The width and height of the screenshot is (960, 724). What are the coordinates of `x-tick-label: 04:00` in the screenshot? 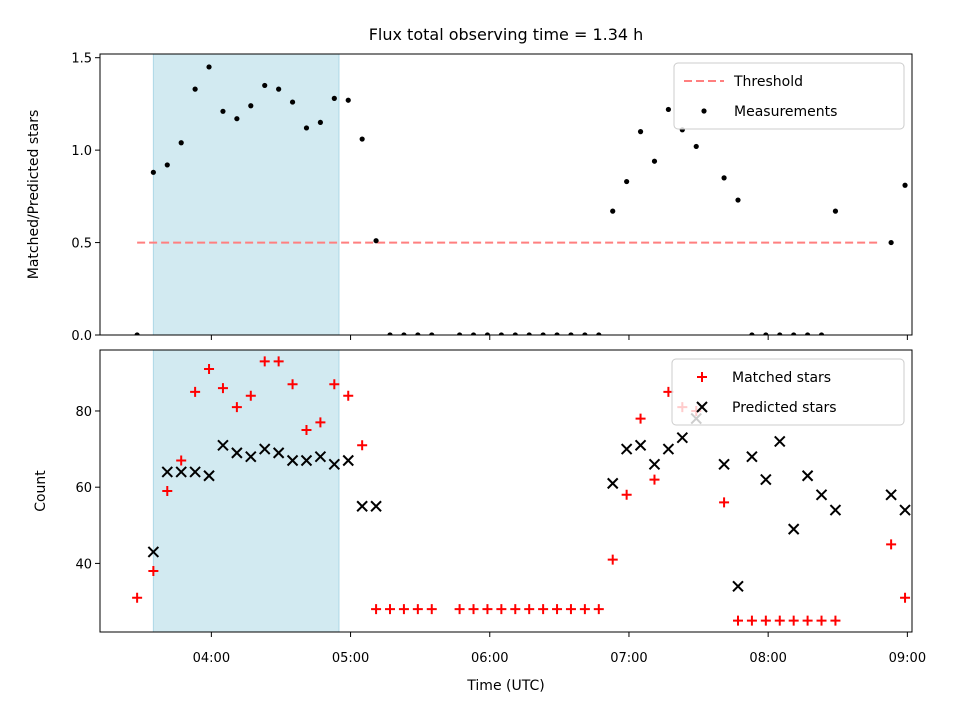 It's located at (211, 658).